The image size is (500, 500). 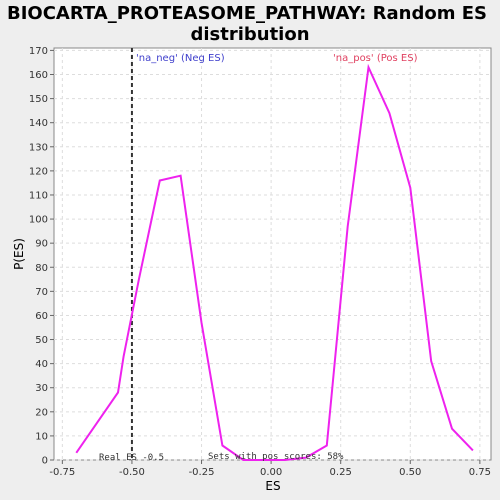 What do you see at coordinates (410, 472) in the screenshot?
I see `x-tick-label: 0.50` at bounding box center [410, 472].